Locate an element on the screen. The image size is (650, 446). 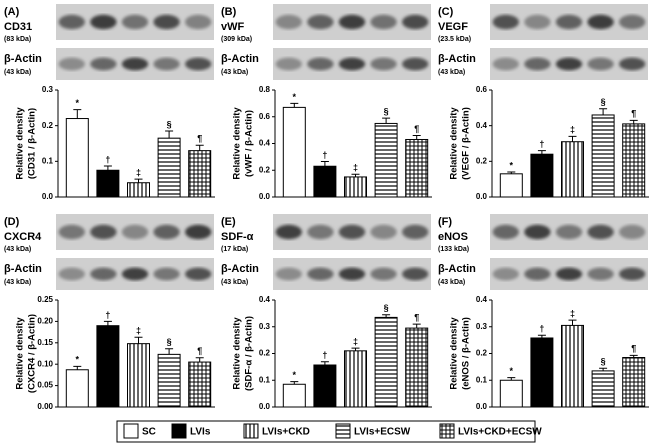
legend-label: LVIs is located at coordinates (200, 432).